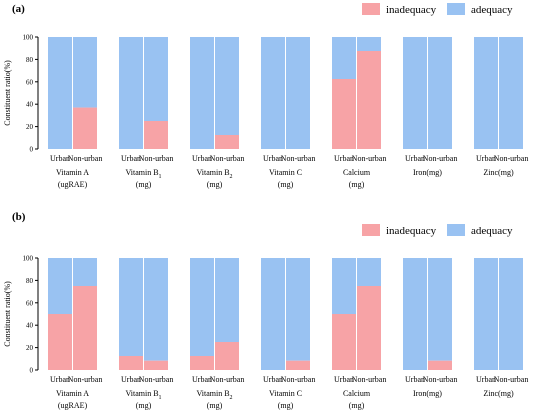 This screenshot has width=550, height=417. What do you see at coordinates (19, 217) in the screenshot?
I see `panel-label: (b)` at bounding box center [19, 217].